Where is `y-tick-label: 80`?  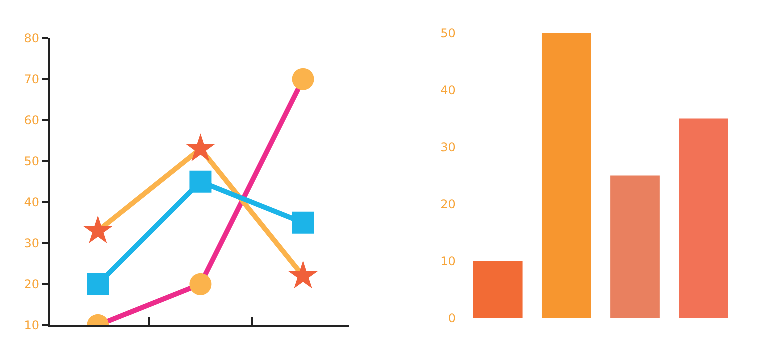 y-tick-label: 80 is located at coordinates (32, 39).